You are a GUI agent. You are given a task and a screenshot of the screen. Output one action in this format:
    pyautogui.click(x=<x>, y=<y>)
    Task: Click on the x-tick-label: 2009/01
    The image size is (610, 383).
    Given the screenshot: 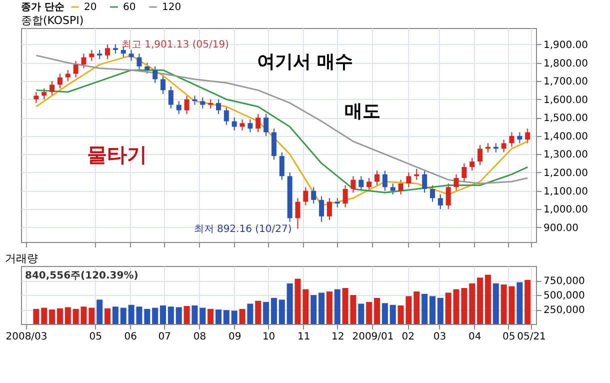 What is the action you would take?
    pyautogui.click(x=373, y=337)
    